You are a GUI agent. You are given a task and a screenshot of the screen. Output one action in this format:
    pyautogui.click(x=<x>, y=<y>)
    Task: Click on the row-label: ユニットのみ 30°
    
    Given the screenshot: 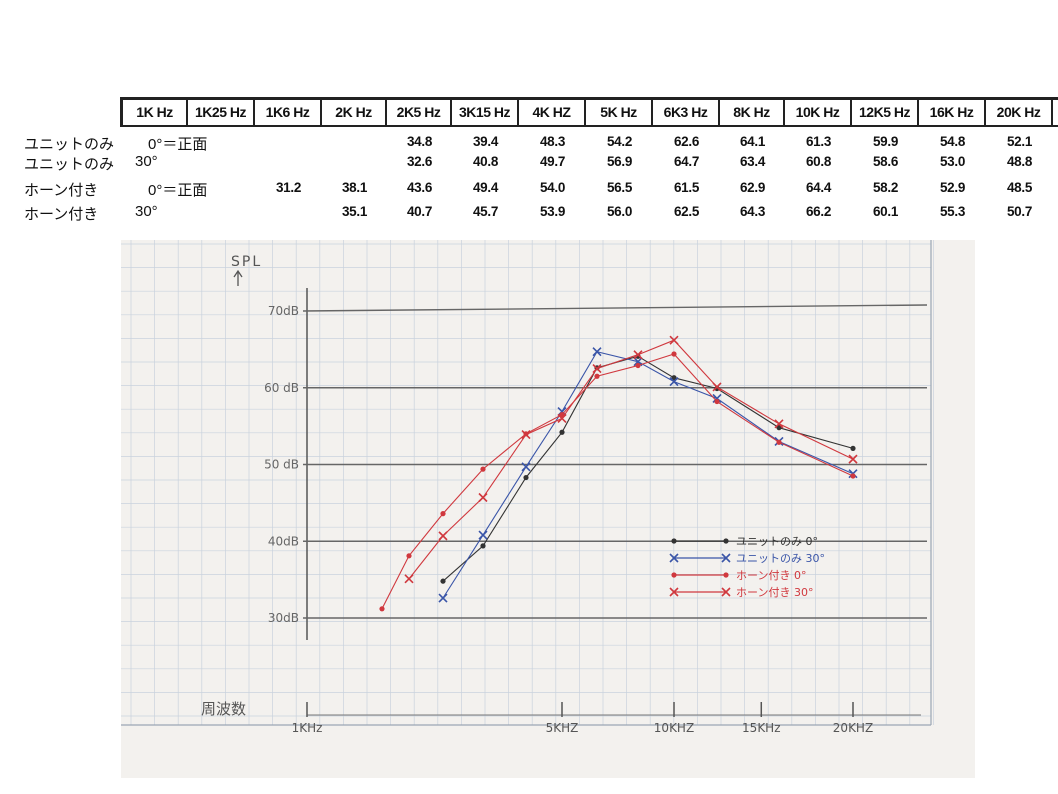 What is the action you would take?
    pyautogui.click(x=91, y=163)
    